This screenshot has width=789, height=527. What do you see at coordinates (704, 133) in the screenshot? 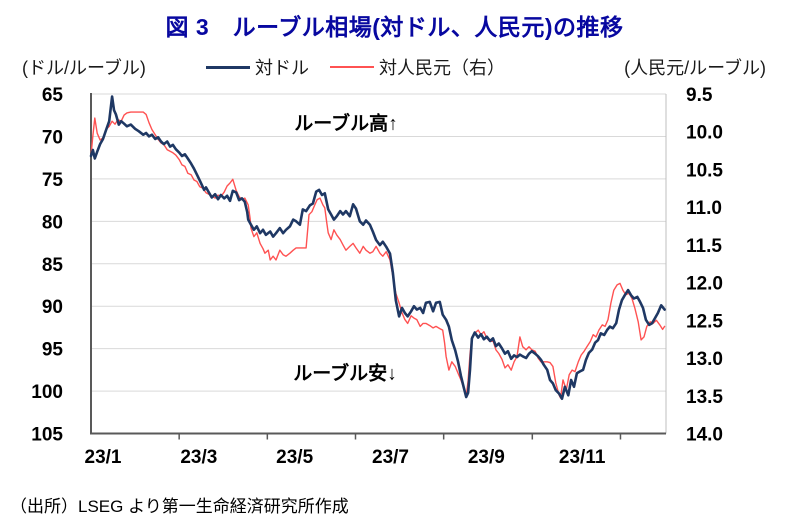
I see `right-axis-tick-label: 10.0` at bounding box center [704, 133].